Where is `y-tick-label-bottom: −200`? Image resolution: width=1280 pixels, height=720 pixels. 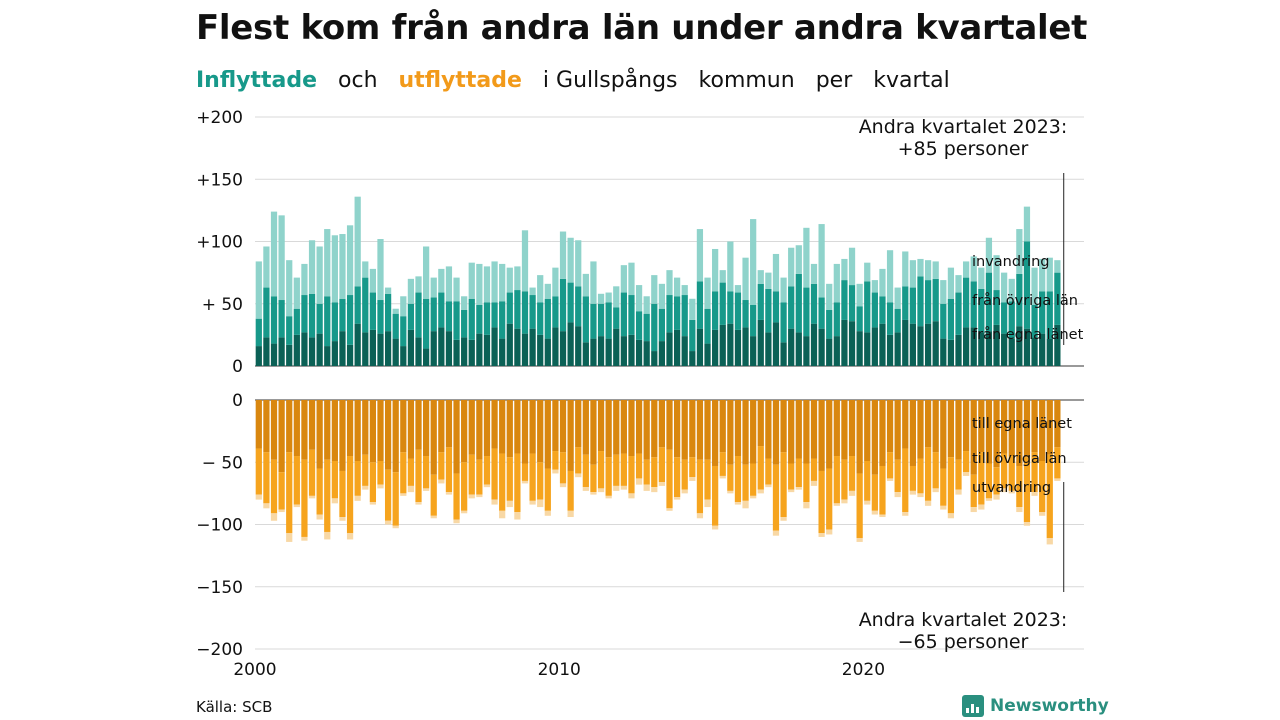
y-tick-label-bottom: −200 is located at coordinates (219, 650).